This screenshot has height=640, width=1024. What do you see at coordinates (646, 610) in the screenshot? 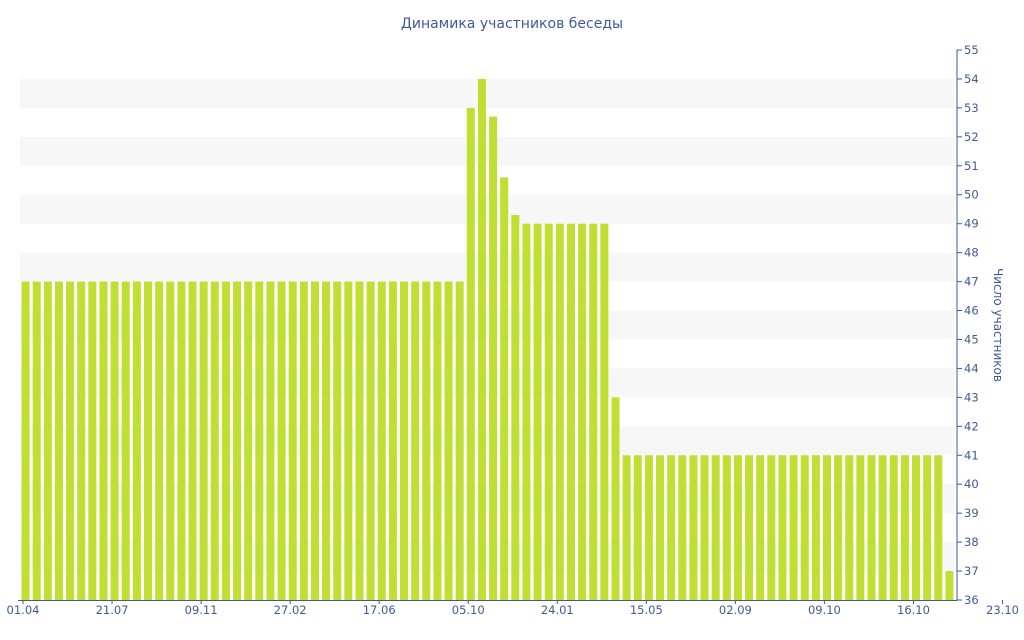
I see `x-tick-label: 15.05` at bounding box center [646, 610].